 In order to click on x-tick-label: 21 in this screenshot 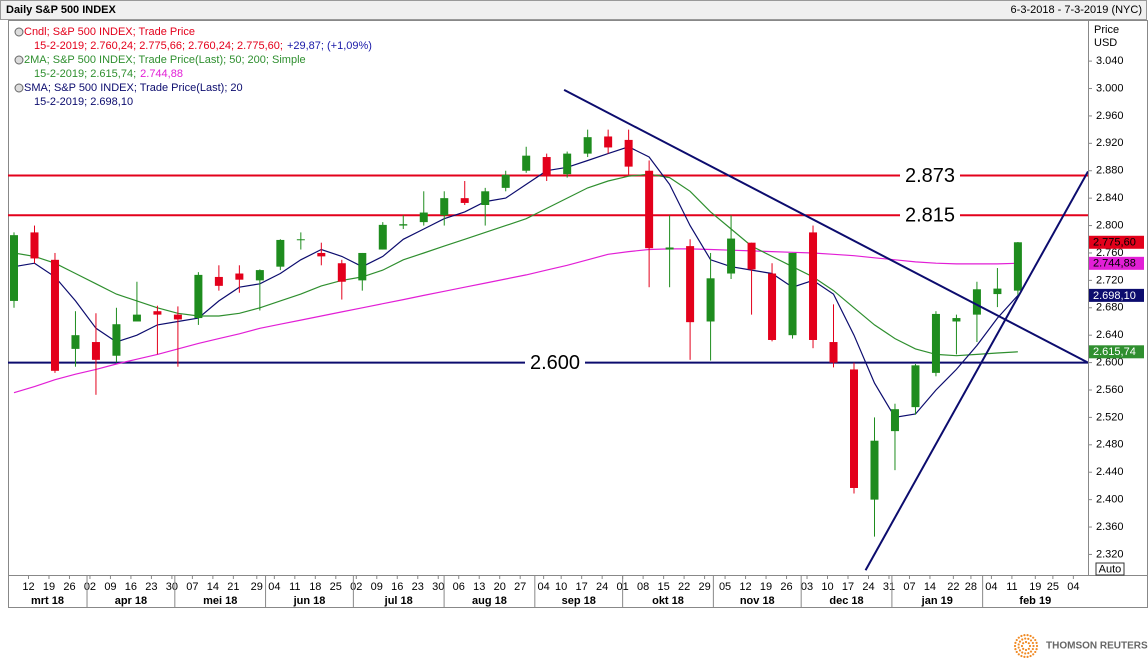, I will do `click(233, 587)`.